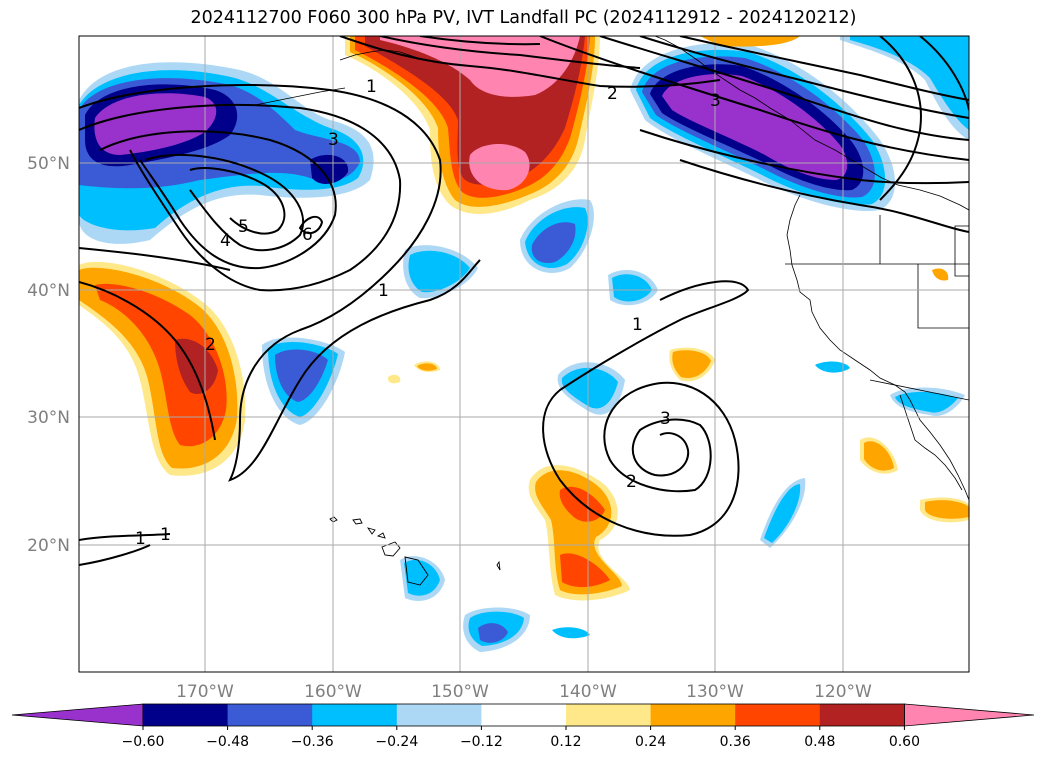  I want to click on svg-text: 6, so click(307, 235).